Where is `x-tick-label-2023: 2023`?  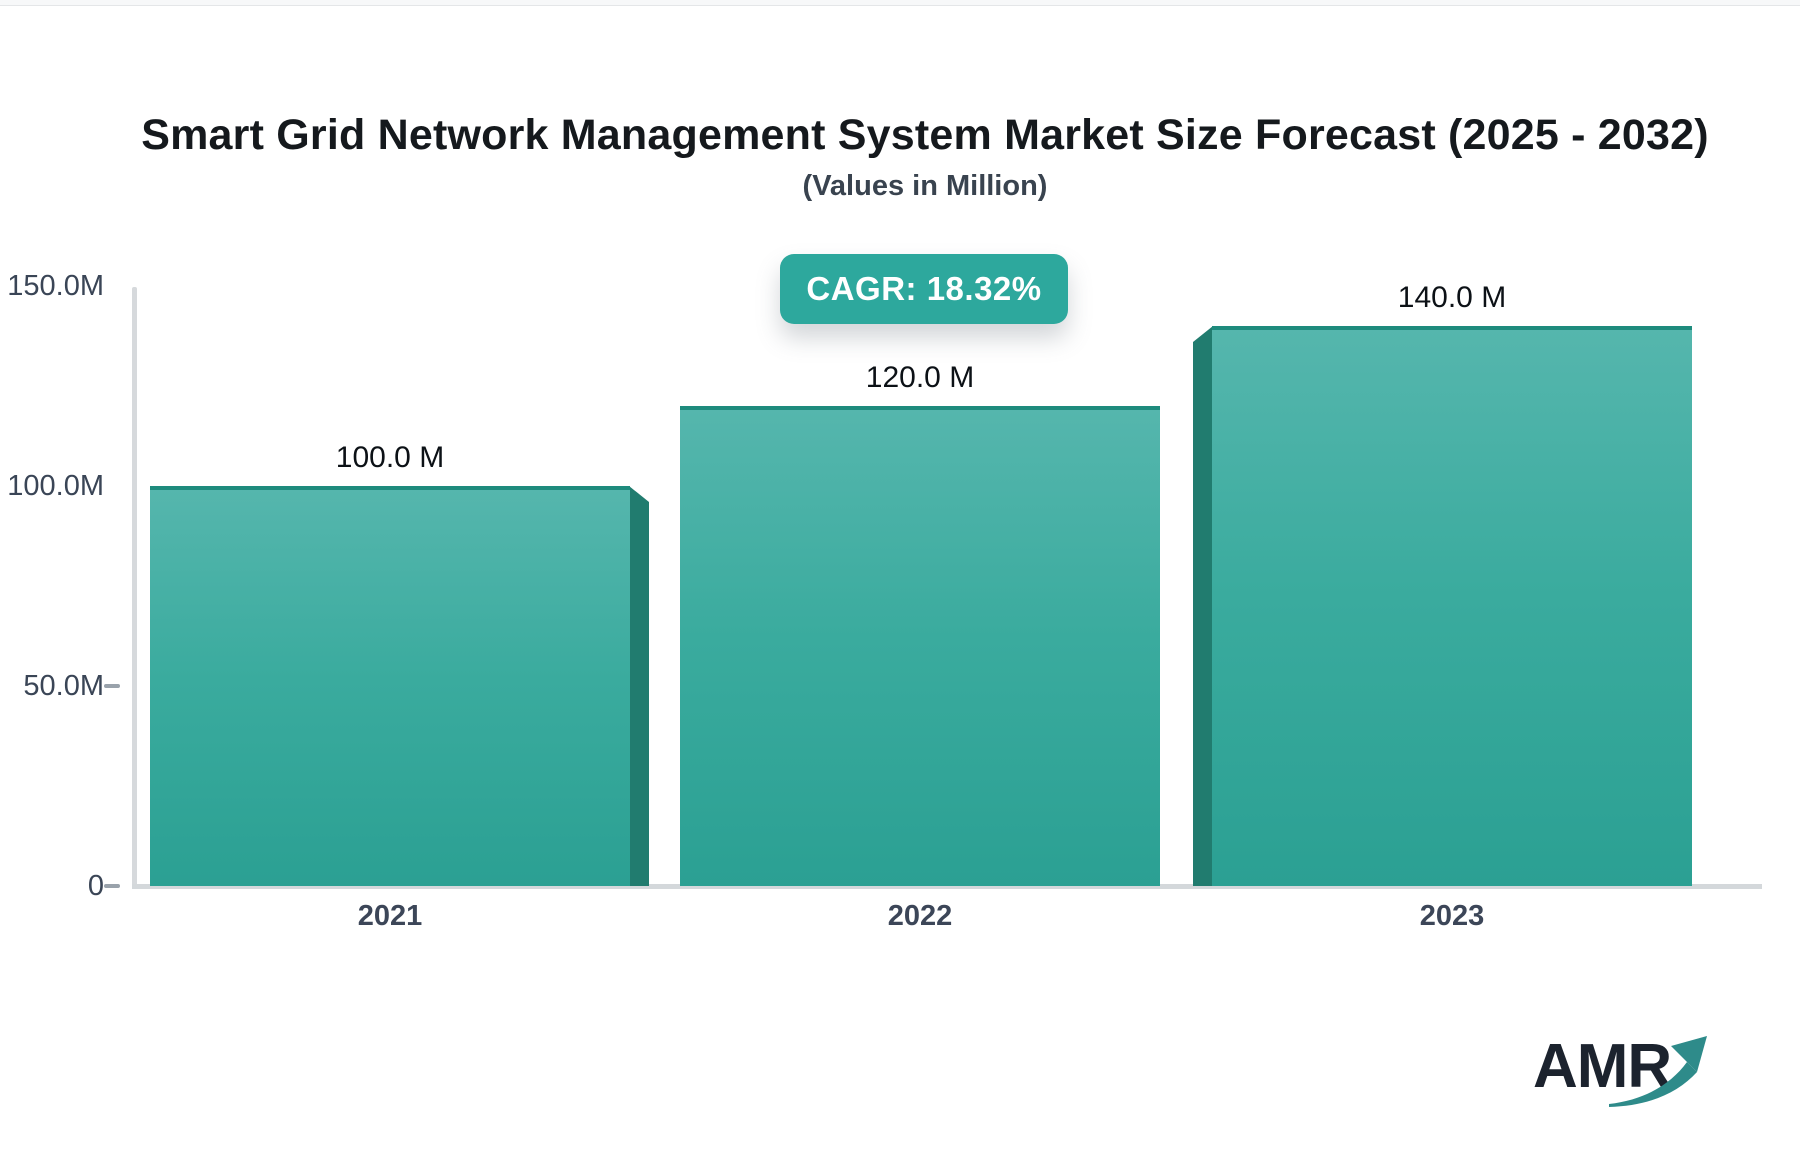
x-tick-label-2023: 2023 is located at coordinates (1452, 916).